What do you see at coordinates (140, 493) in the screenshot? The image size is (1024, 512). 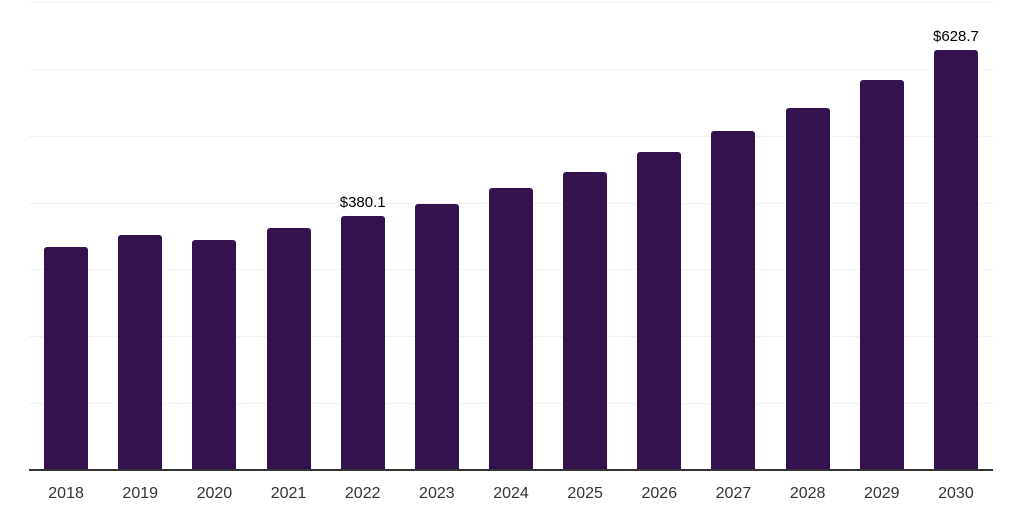 I see `x-tick-2019: 2019` at bounding box center [140, 493].